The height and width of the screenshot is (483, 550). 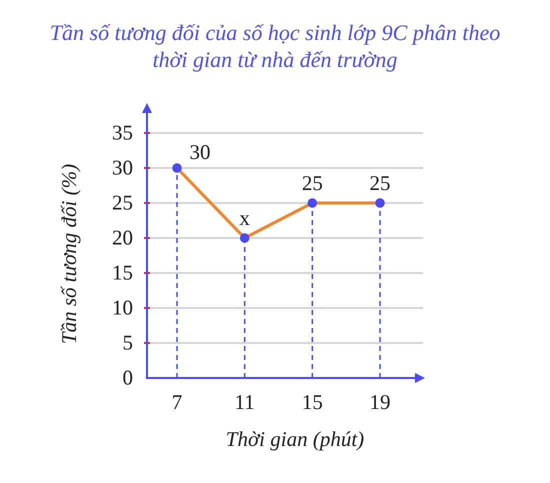 I want to click on y-tick-label: 0, so click(x=127, y=378).